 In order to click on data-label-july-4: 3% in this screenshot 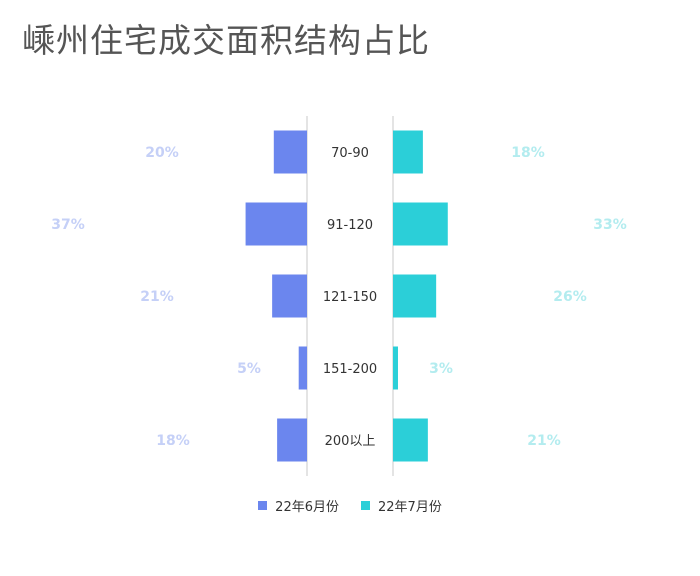, I will do `click(441, 369)`.